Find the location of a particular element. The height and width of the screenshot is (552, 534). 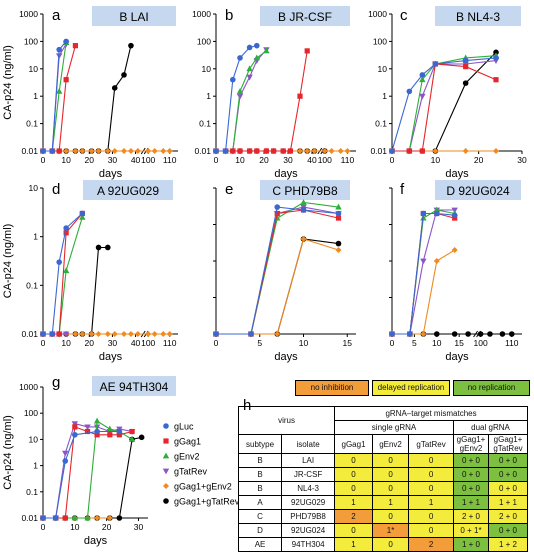

x-tick-label: 100 is located at coordinates (325, 160).